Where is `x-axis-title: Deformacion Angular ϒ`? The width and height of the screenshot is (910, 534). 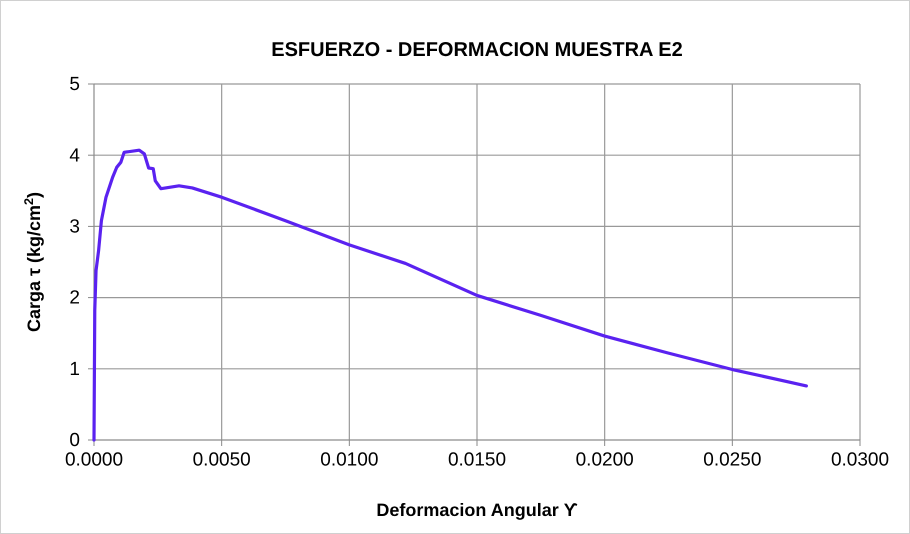
x-axis-title: Deformacion Angular ϒ is located at coordinates (477, 510).